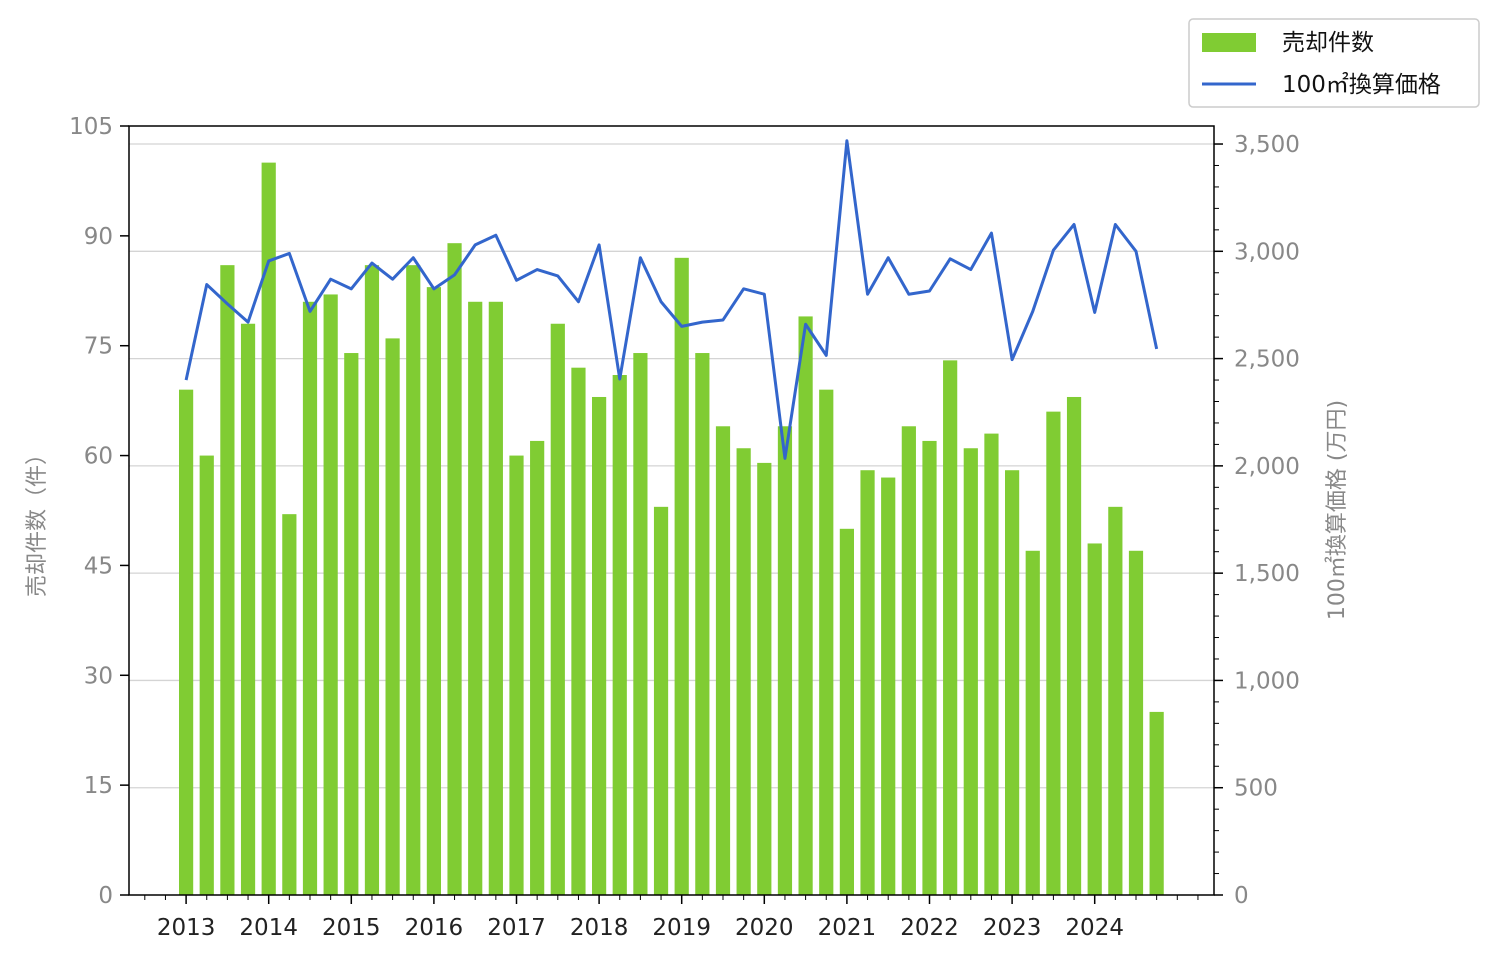 Image resolution: width=1500 pixels, height=961 pixels. I want to click on x-tick-label: 2017, so click(516, 928).